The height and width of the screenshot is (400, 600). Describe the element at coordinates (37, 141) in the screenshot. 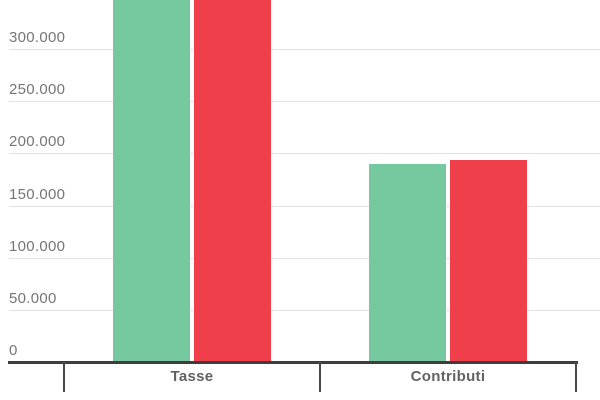

I see `y-axis-tick-label: 200.000` at that location.